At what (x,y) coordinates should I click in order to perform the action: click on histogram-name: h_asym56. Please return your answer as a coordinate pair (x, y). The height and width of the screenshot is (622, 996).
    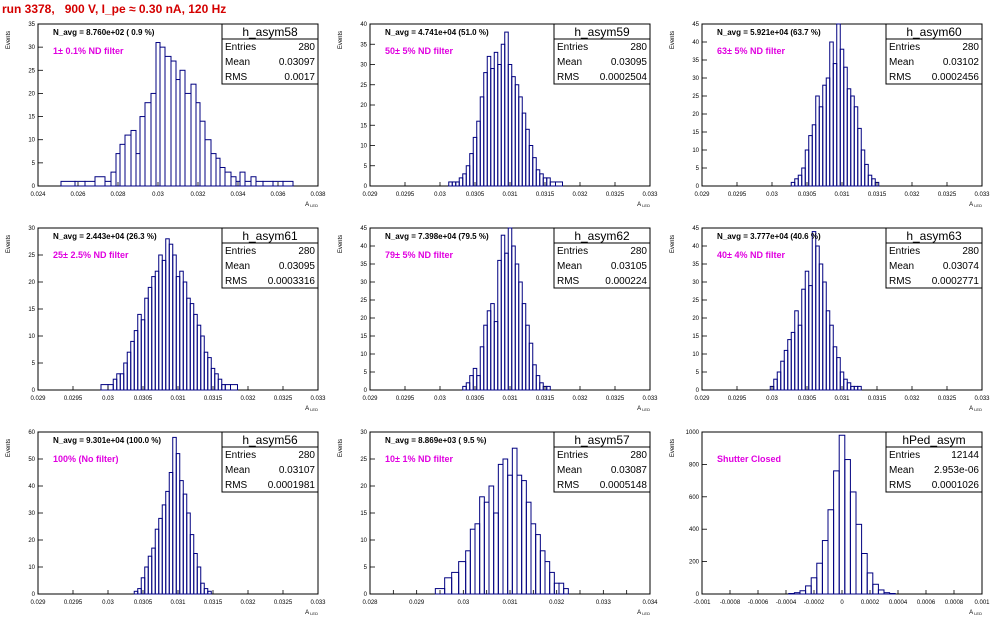
    Looking at the image, I should click on (270, 440).